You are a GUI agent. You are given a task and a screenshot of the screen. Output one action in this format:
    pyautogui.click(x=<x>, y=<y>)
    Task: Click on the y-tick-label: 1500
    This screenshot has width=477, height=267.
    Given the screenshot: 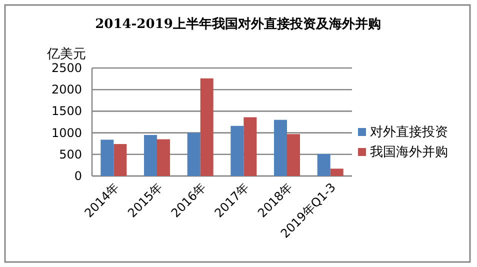 What is the action you would take?
    pyautogui.click(x=66, y=111)
    